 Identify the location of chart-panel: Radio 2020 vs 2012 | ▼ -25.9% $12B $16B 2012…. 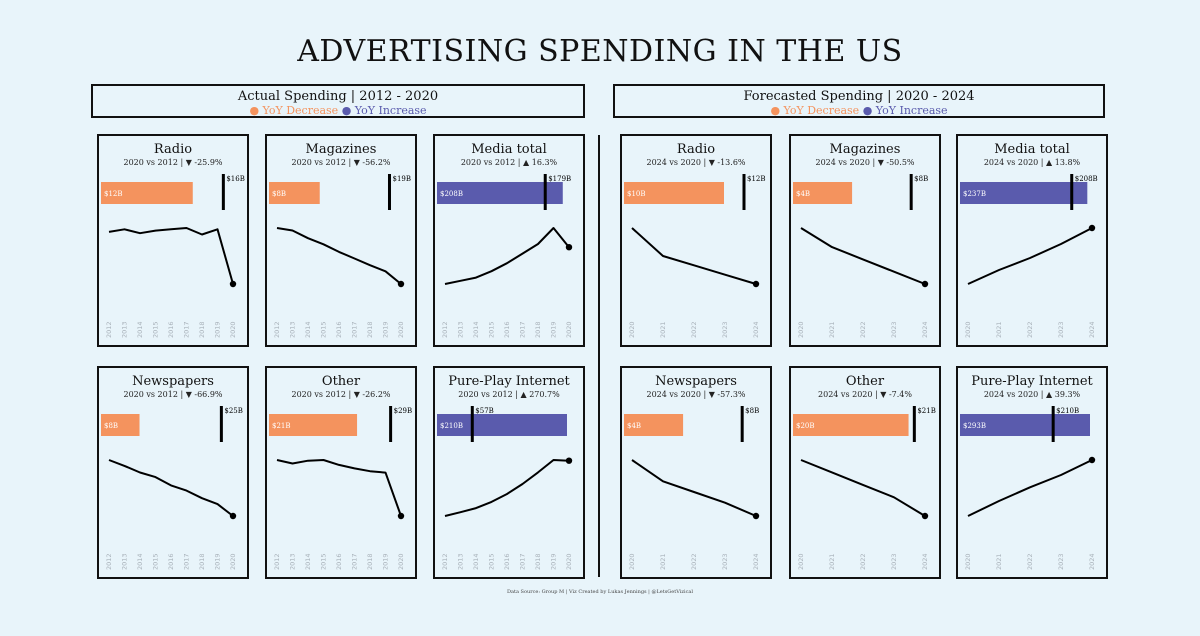
(173, 240).